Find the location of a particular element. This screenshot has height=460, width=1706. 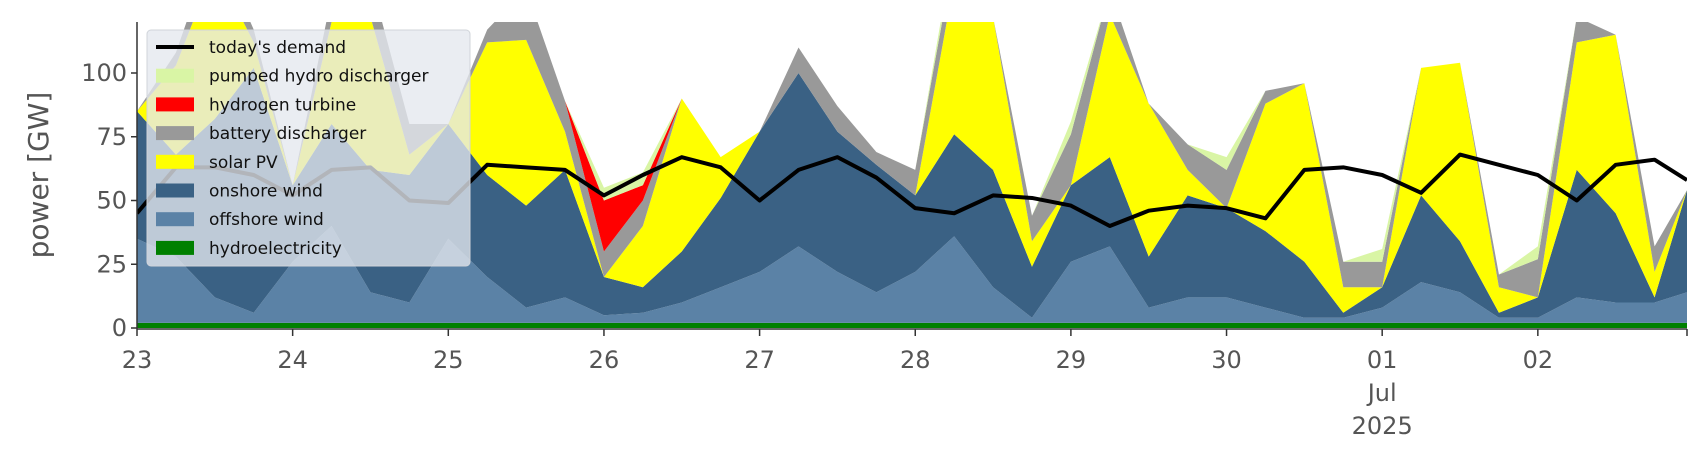

x-tick-label: 26 is located at coordinates (604, 360).